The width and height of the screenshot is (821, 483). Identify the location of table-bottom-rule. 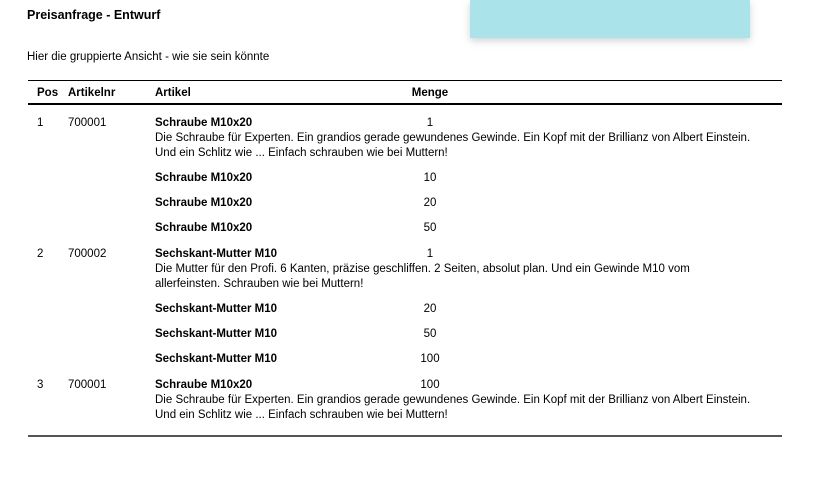
(405, 436).